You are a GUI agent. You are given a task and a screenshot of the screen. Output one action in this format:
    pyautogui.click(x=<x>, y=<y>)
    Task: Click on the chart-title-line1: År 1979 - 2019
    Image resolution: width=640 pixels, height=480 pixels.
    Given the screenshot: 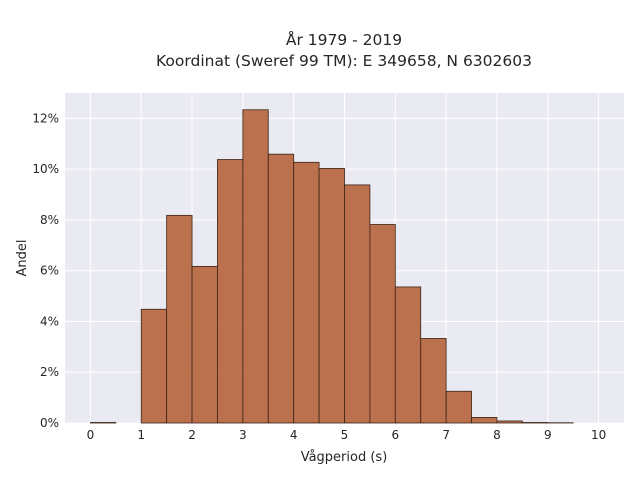 What is the action you would take?
    pyautogui.click(x=344, y=39)
    